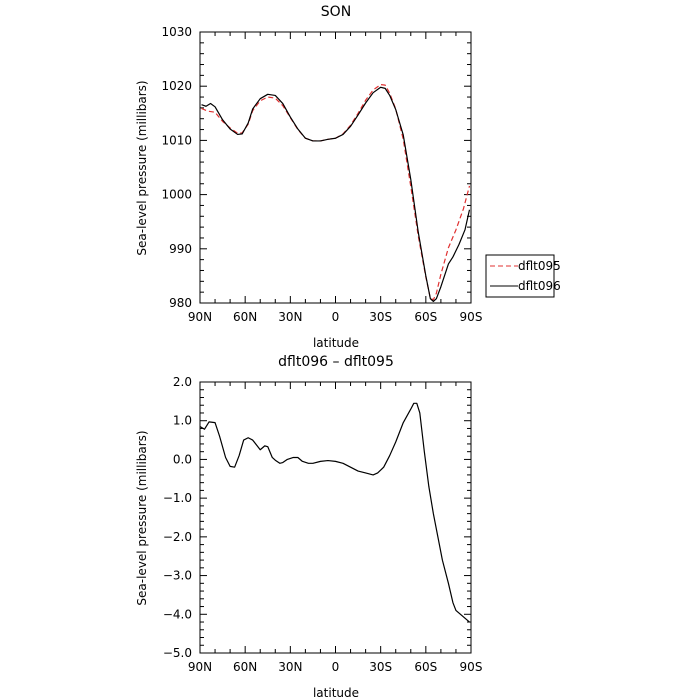 Image resolution: width=700 pixels, height=700 pixels. I want to click on top-legend: dflt095 dflt096, so click(523, 276).